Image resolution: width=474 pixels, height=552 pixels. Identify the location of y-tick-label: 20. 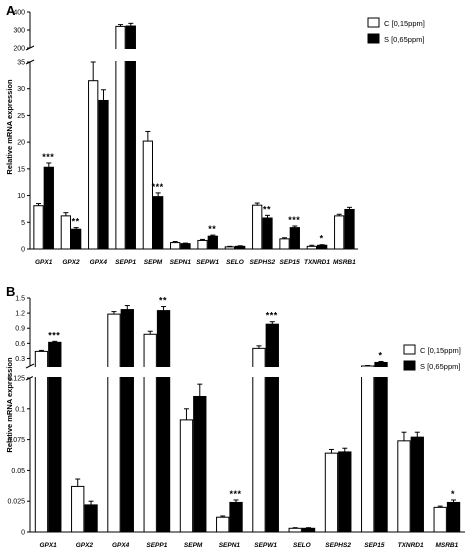
(21, 143).